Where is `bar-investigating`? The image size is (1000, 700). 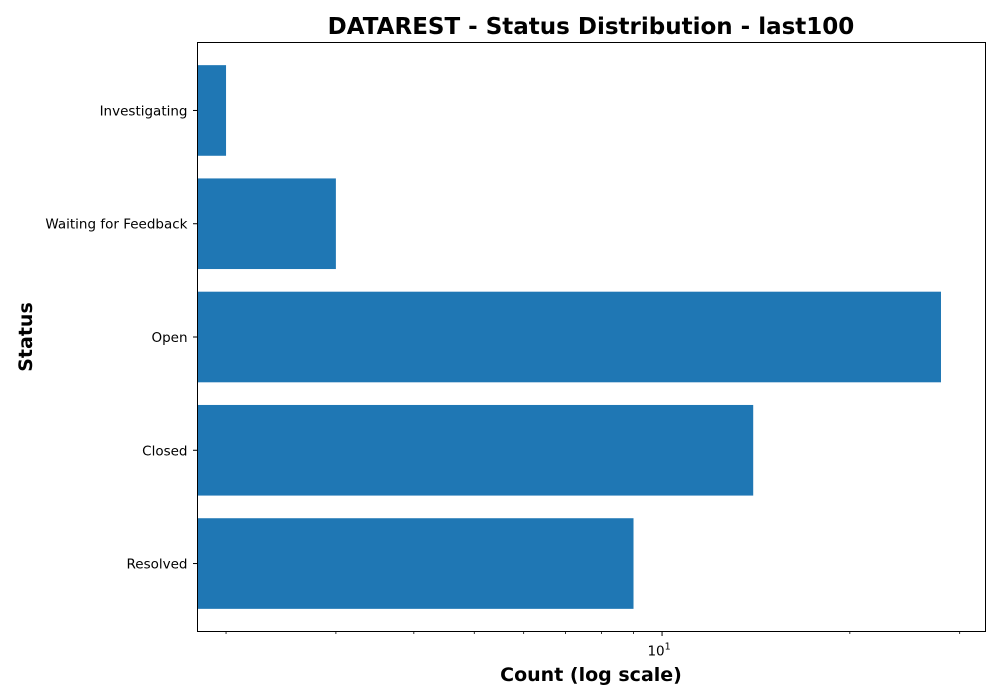 bar-investigating is located at coordinates (212, 110).